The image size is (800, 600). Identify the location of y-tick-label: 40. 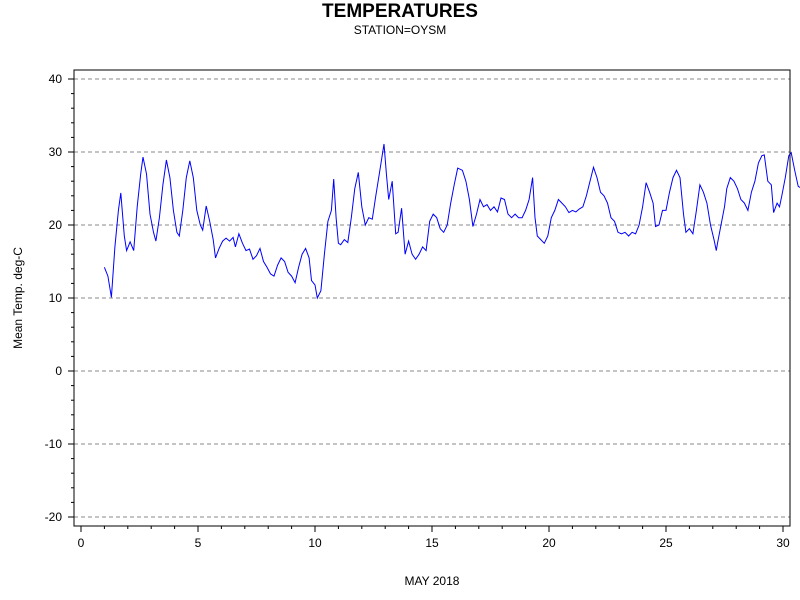
(56, 79).